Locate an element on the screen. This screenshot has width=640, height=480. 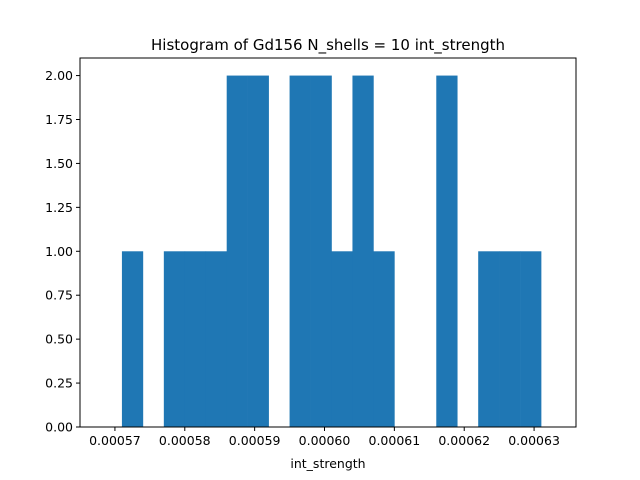
x-tick-label: 0.00060 is located at coordinates (325, 440).